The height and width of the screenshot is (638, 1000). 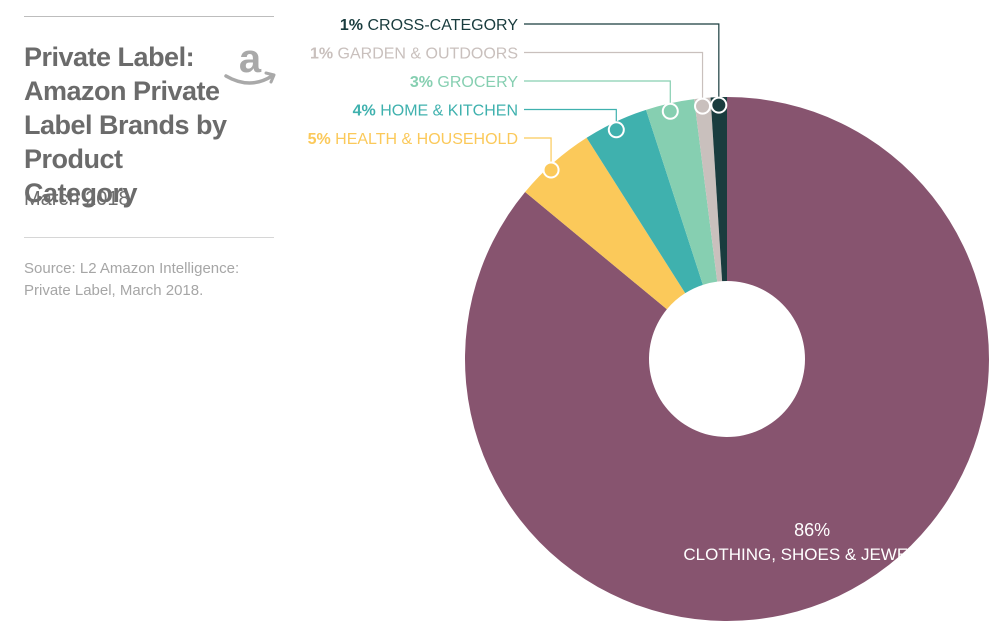 What do you see at coordinates (424, 82) in the screenshot?
I see `slice-pct-label: 3%` at bounding box center [424, 82].